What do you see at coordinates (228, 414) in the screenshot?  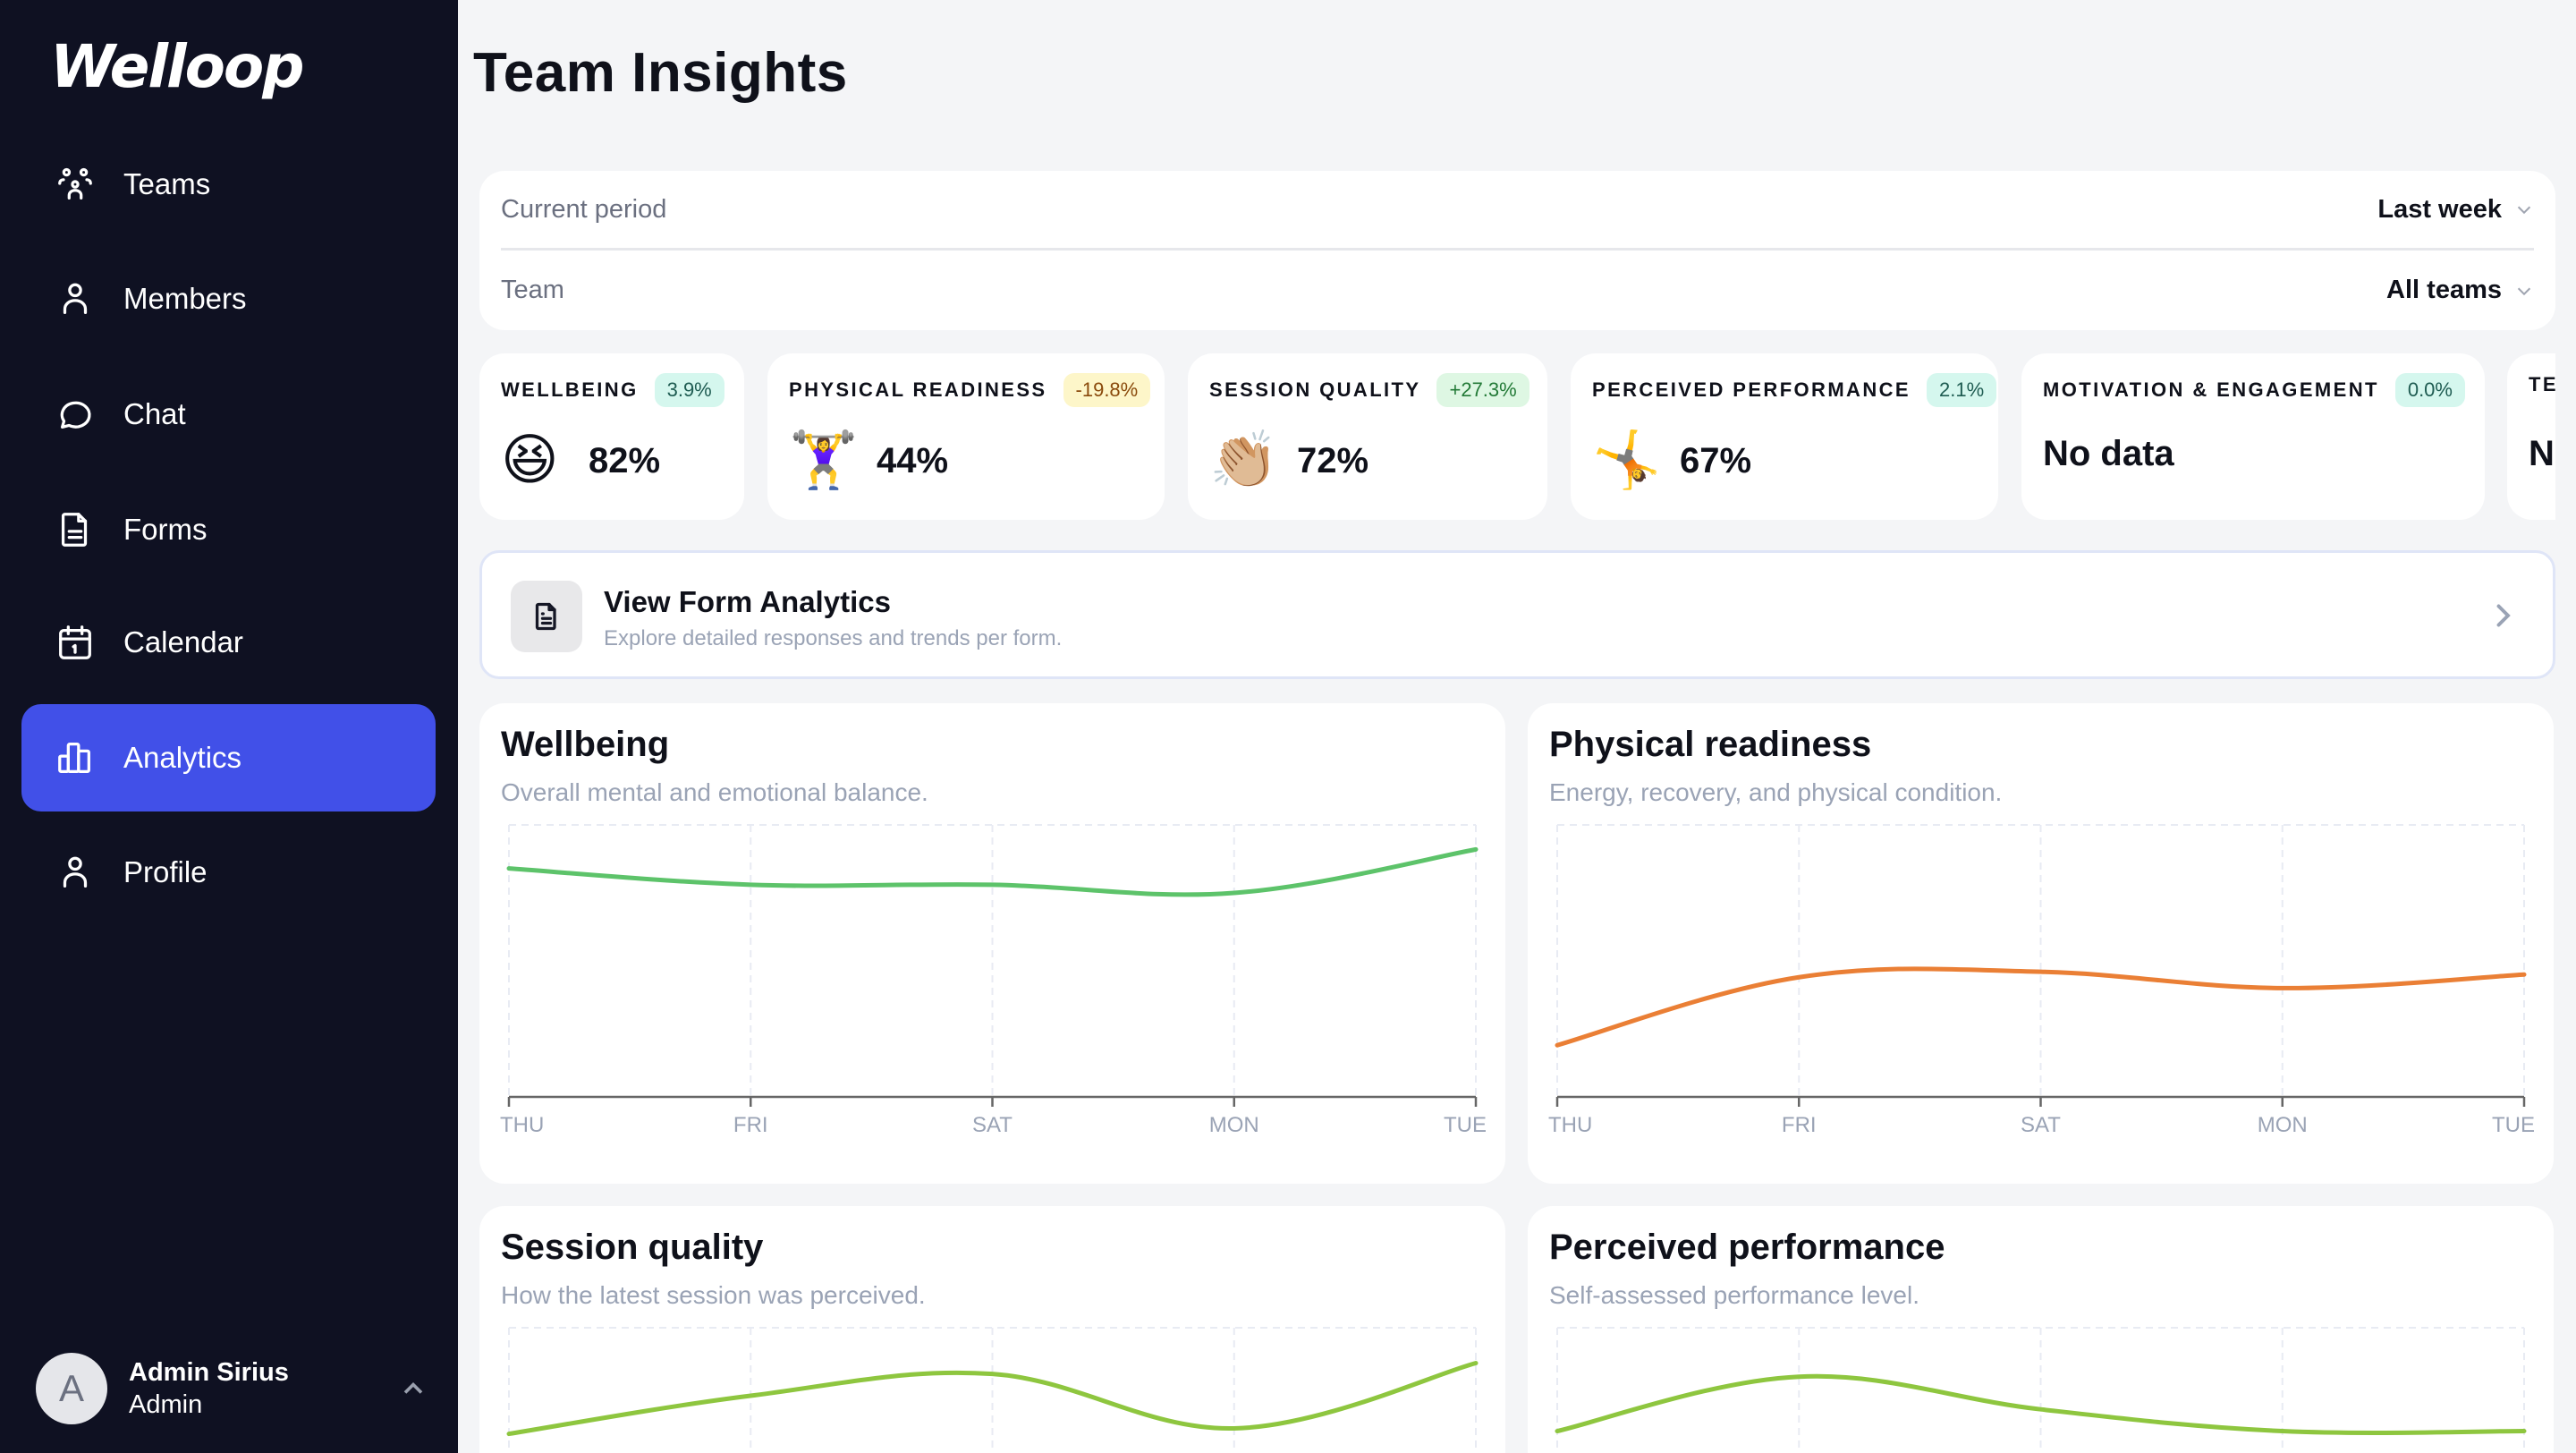 I see `sidebar-item-chat: Chat` at bounding box center [228, 414].